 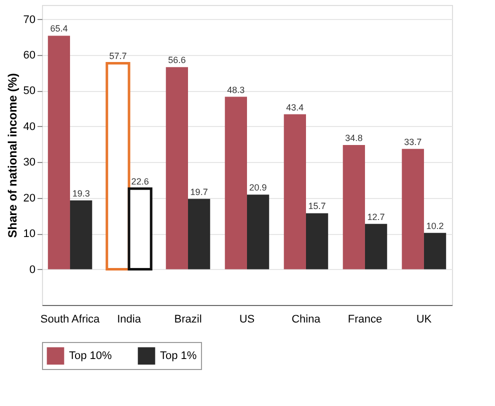 I want to click on data-label: 19.3, so click(x=81, y=193).